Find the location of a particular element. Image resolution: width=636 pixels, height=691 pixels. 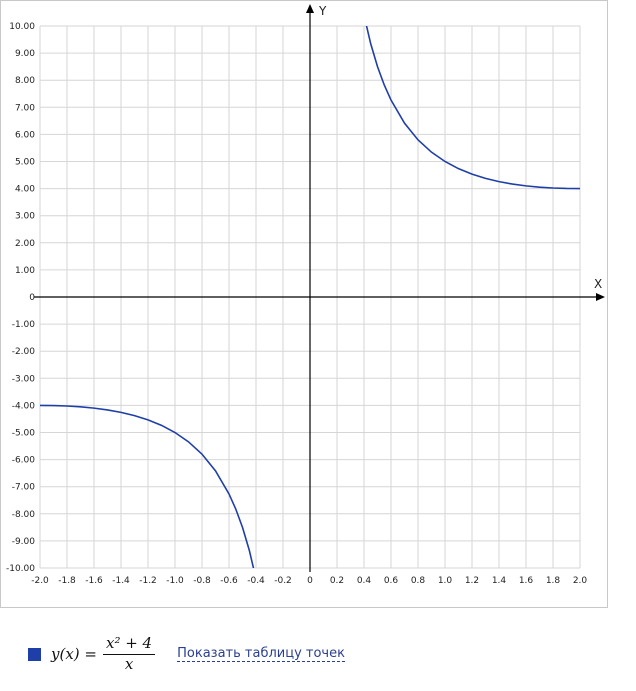

y-tick-label: -5.00 is located at coordinates (24, 434).